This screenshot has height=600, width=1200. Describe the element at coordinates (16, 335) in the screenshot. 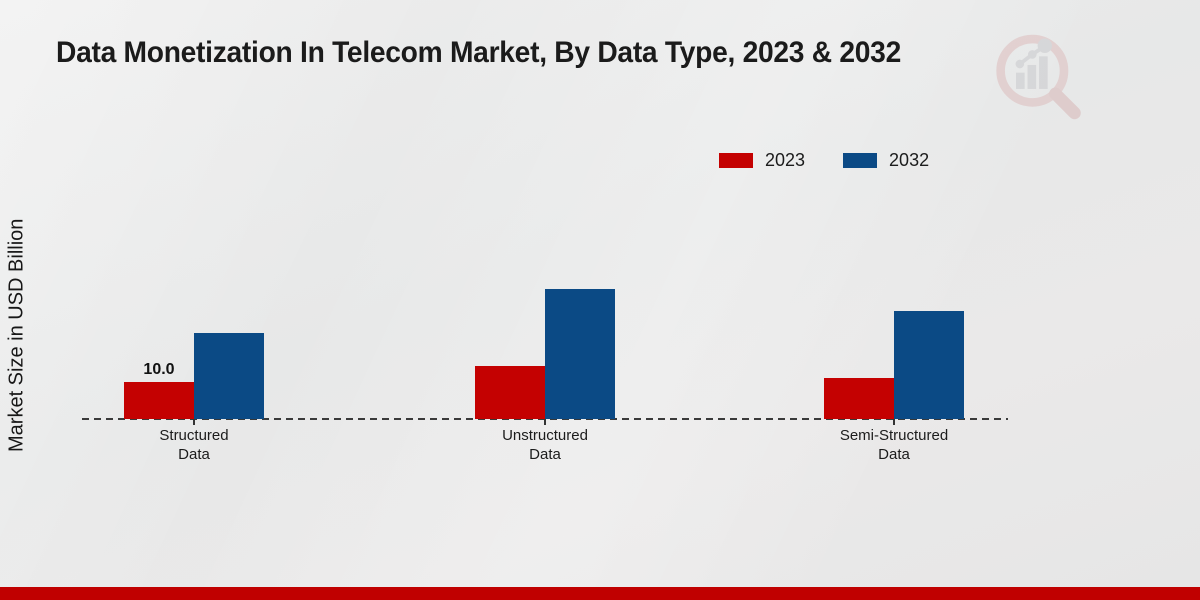

I see `y-axis-label: Market Size in USD Billion` at that location.